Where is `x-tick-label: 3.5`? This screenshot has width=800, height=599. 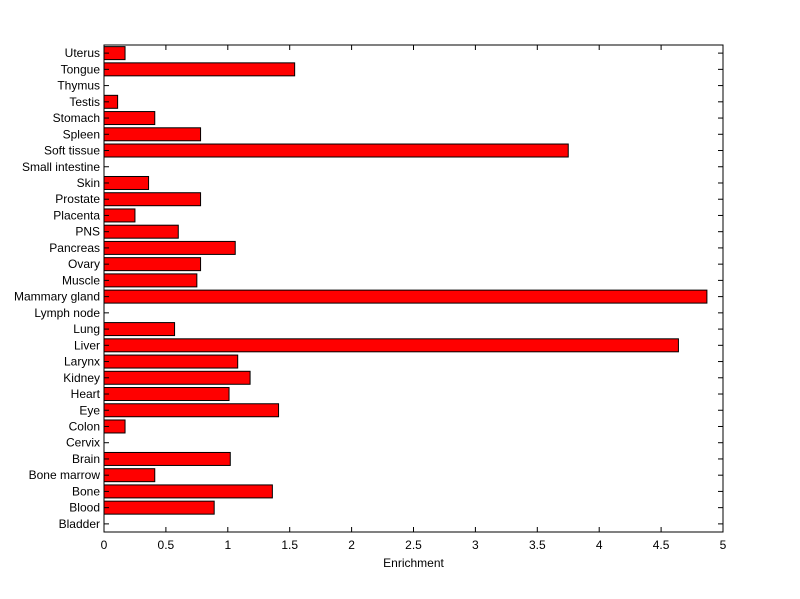
x-tick-label: 3.5 is located at coordinates (537, 545).